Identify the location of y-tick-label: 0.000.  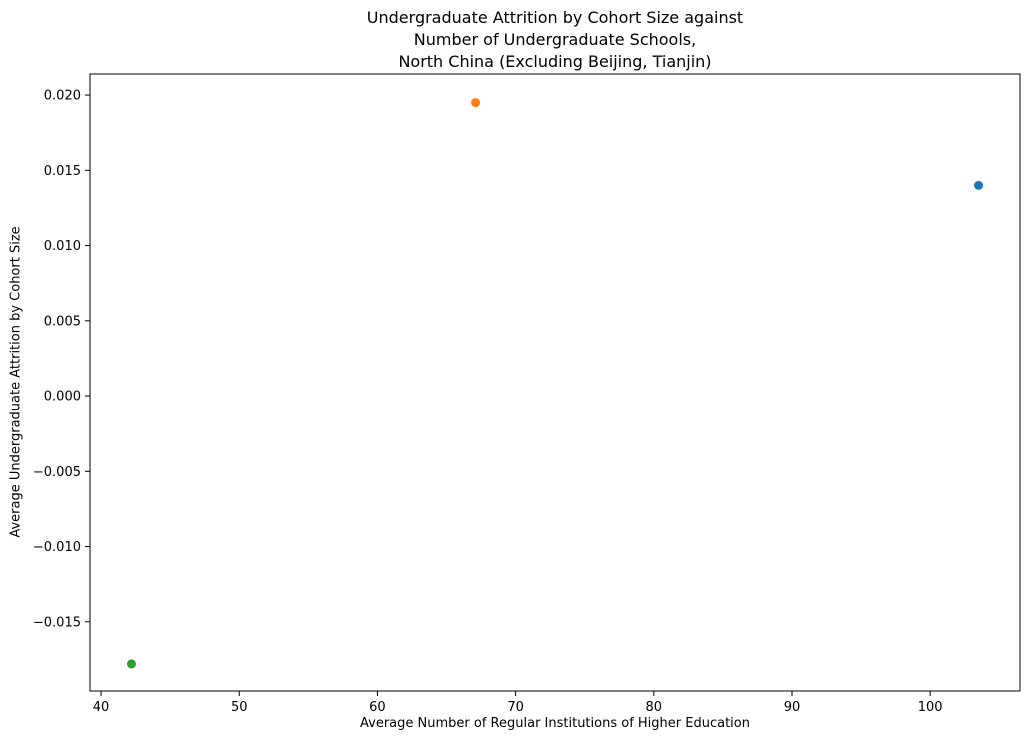
(62, 397).